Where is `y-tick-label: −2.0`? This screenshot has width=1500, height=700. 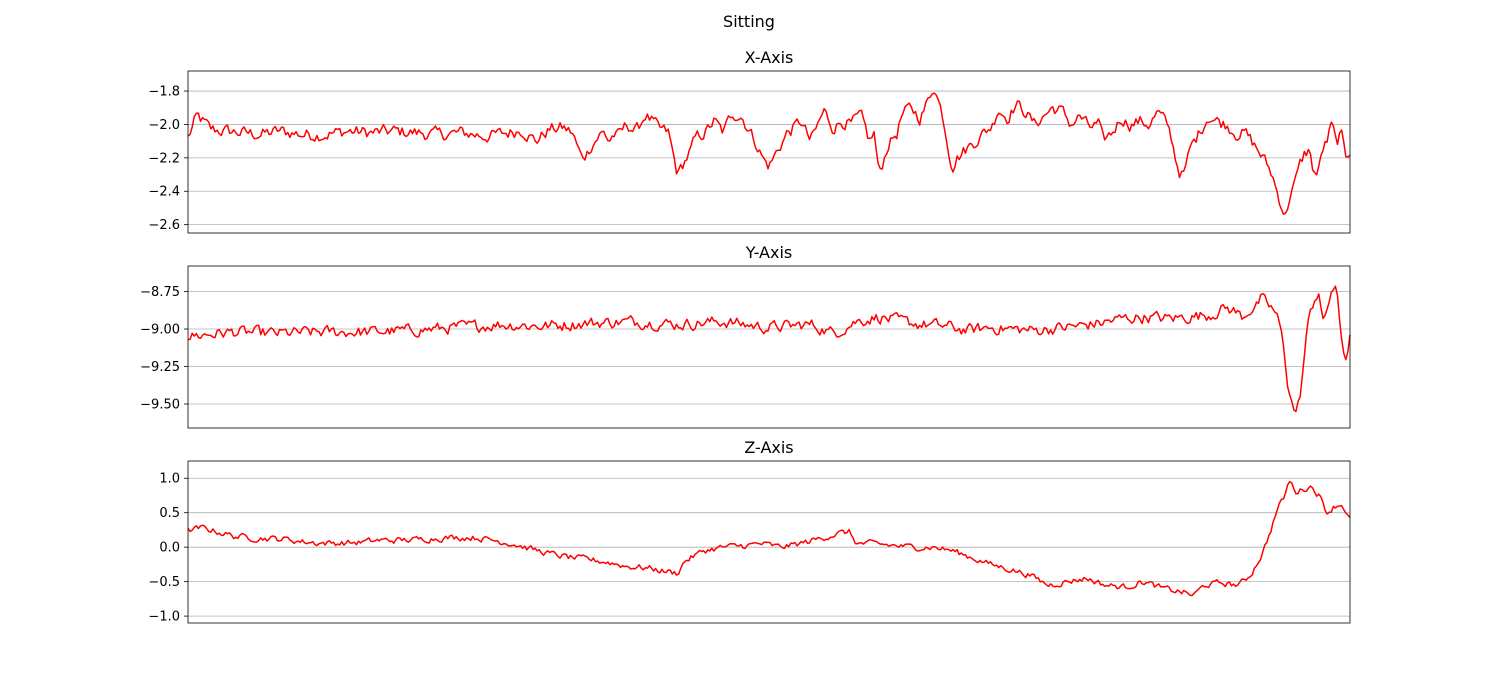 y-tick-label: −2.0 is located at coordinates (164, 125).